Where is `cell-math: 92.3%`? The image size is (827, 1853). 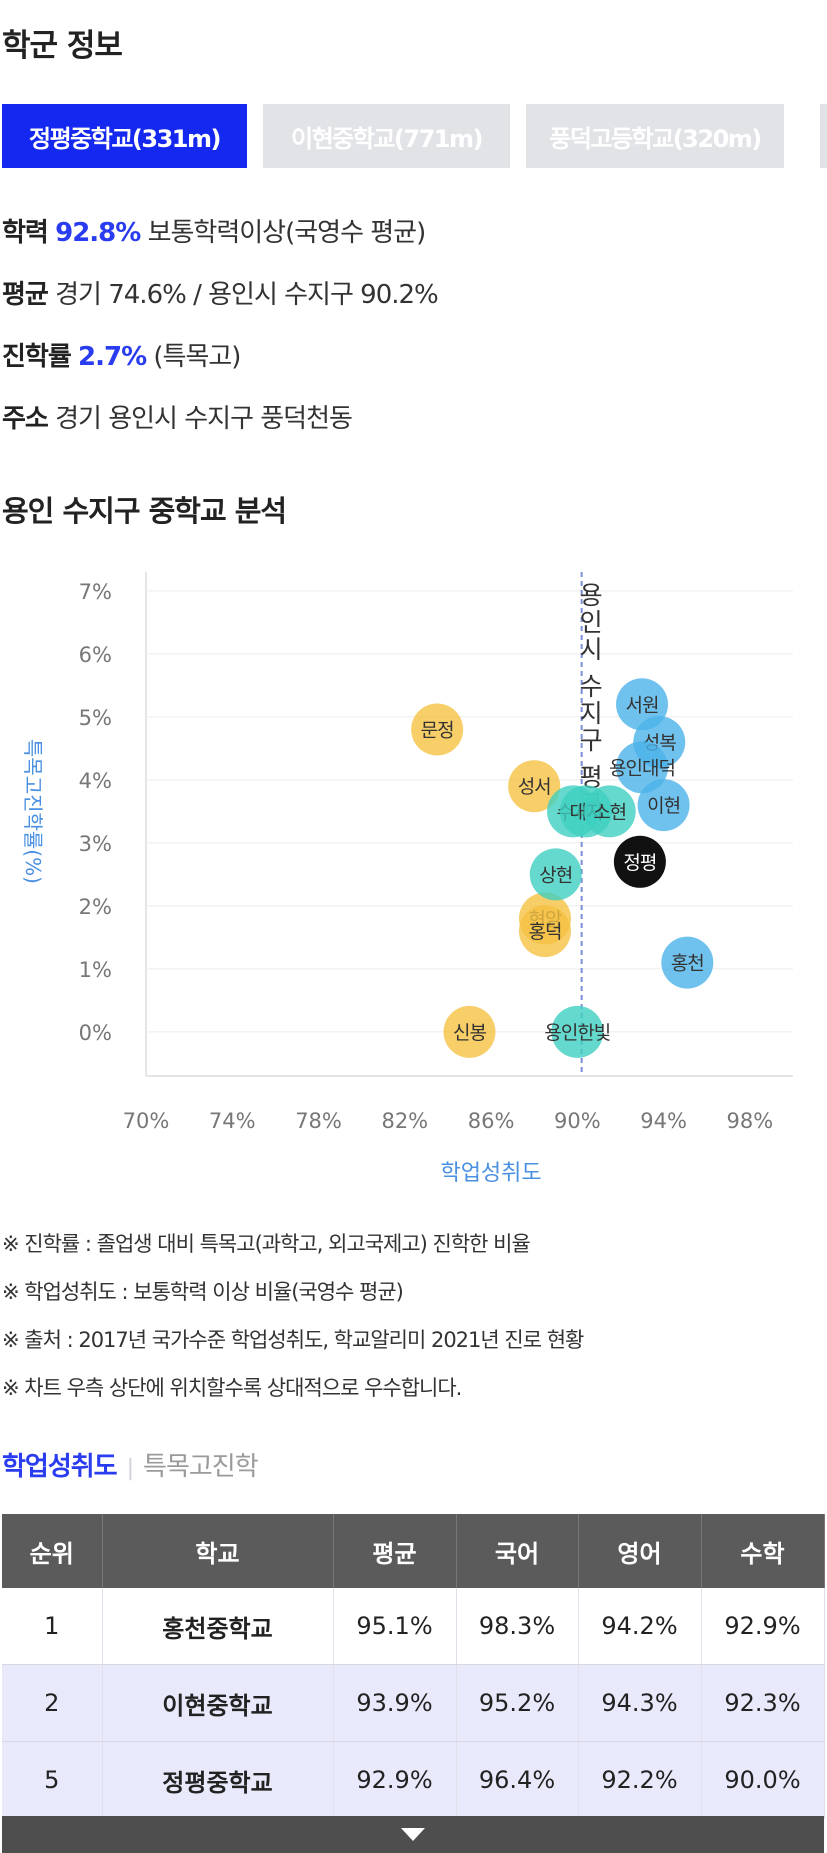
cell-math: 92.3% is located at coordinates (763, 1703).